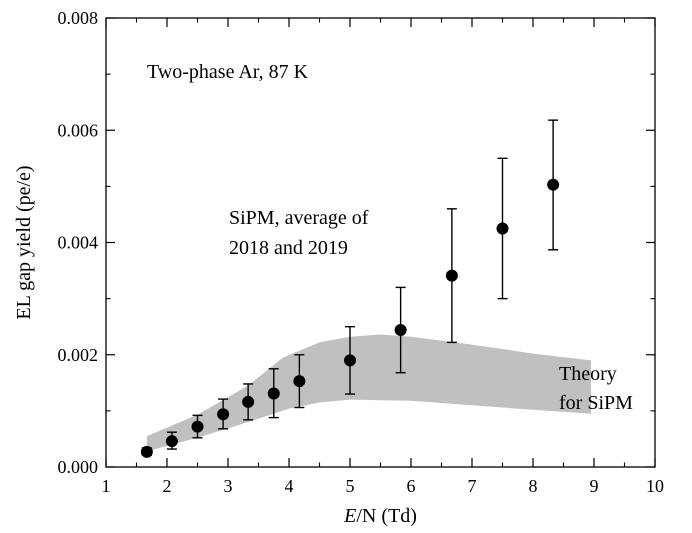 The width and height of the screenshot is (692, 533). I want to click on y-axis-title: EL gap yield (pe/e), so click(24, 242).